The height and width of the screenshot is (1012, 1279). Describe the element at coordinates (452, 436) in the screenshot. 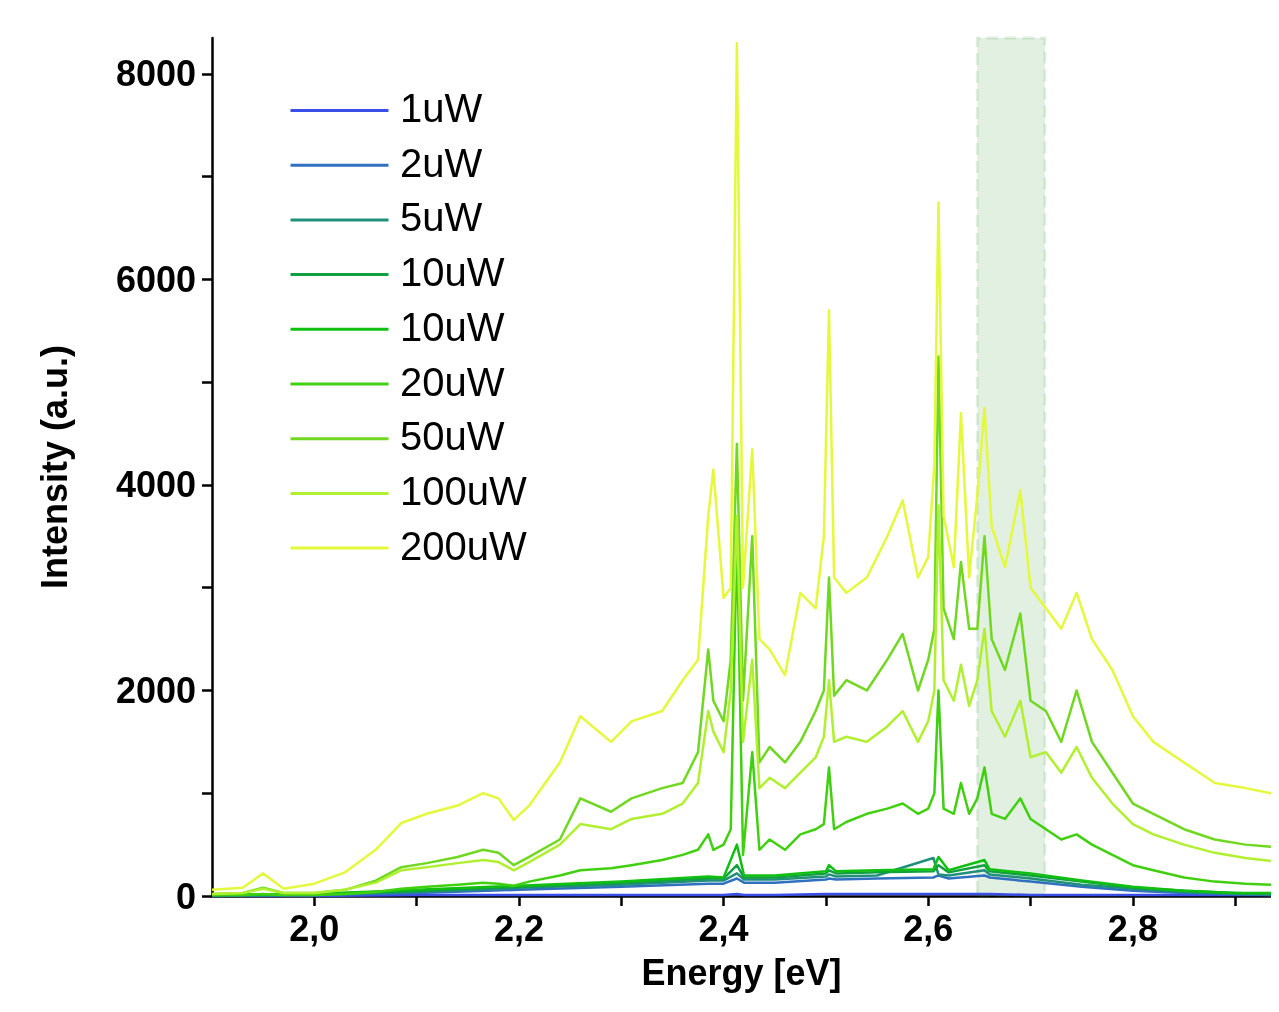

I see `legend-label: 50uW` at that location.